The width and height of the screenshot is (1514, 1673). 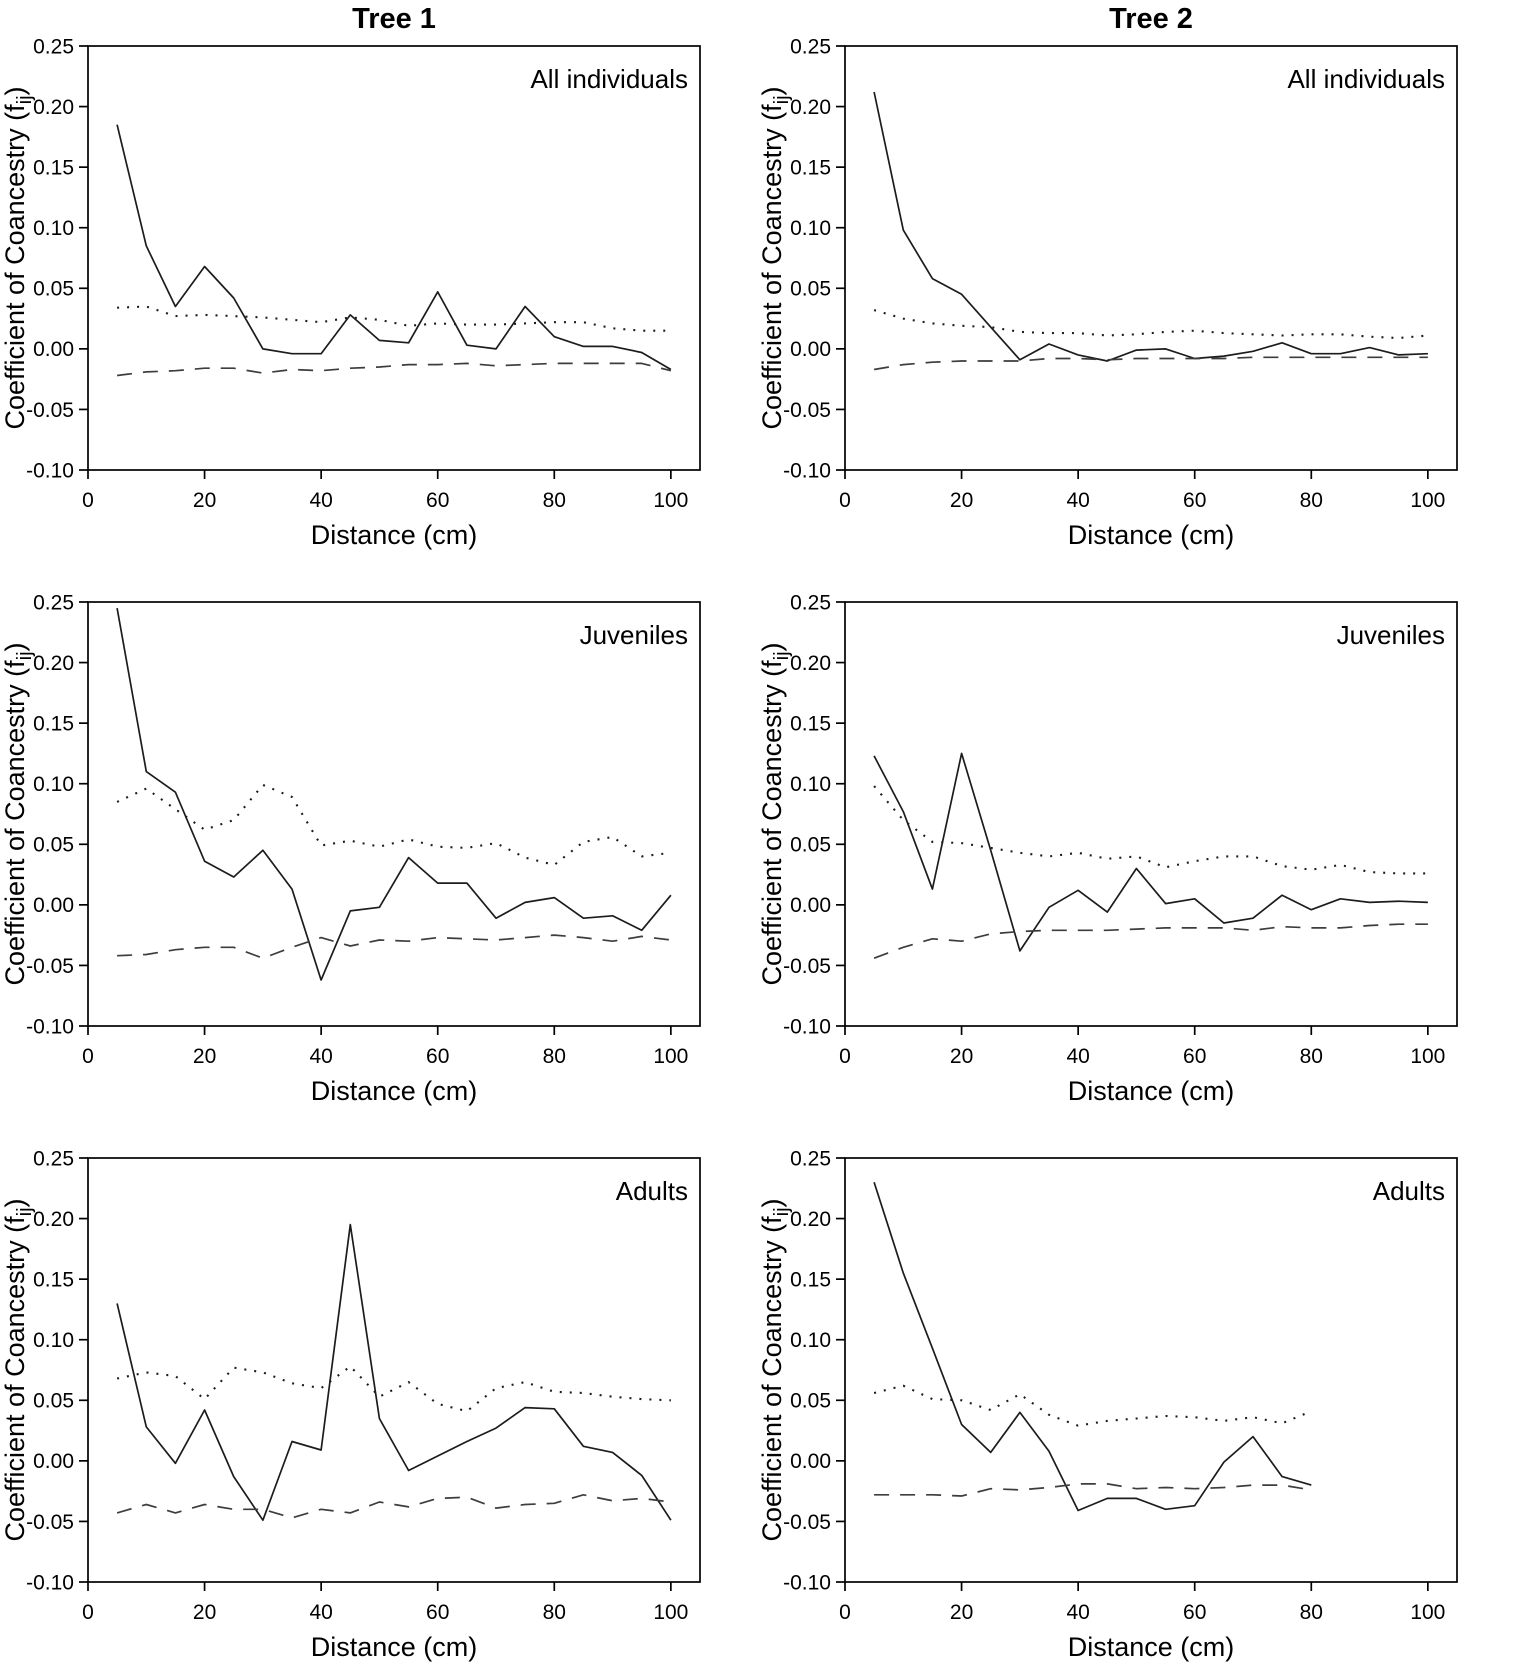 What do you see at coordinates (1151, 19) in the screenshot?
I see `column-title: Tree 2` at bounding box center [1151, 19].